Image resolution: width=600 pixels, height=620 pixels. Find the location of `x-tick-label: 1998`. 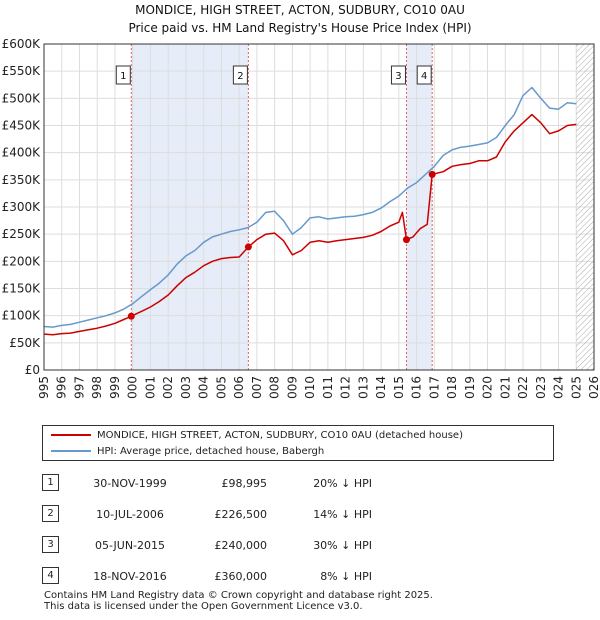

x-tick-label: 1998 is located at coordinates (97, 388).